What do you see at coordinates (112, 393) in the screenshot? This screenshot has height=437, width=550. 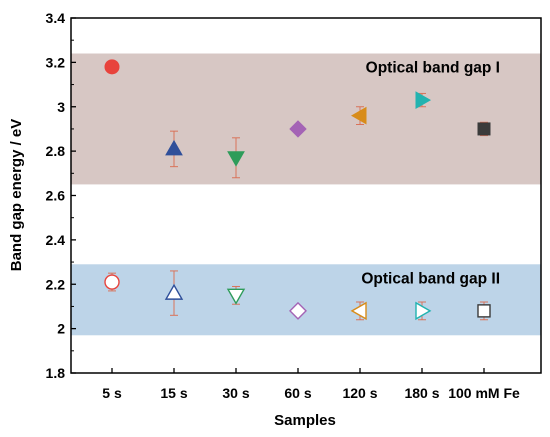 I see `x-tick-label-5-s: 5 s` at bounding box center [112, 393].